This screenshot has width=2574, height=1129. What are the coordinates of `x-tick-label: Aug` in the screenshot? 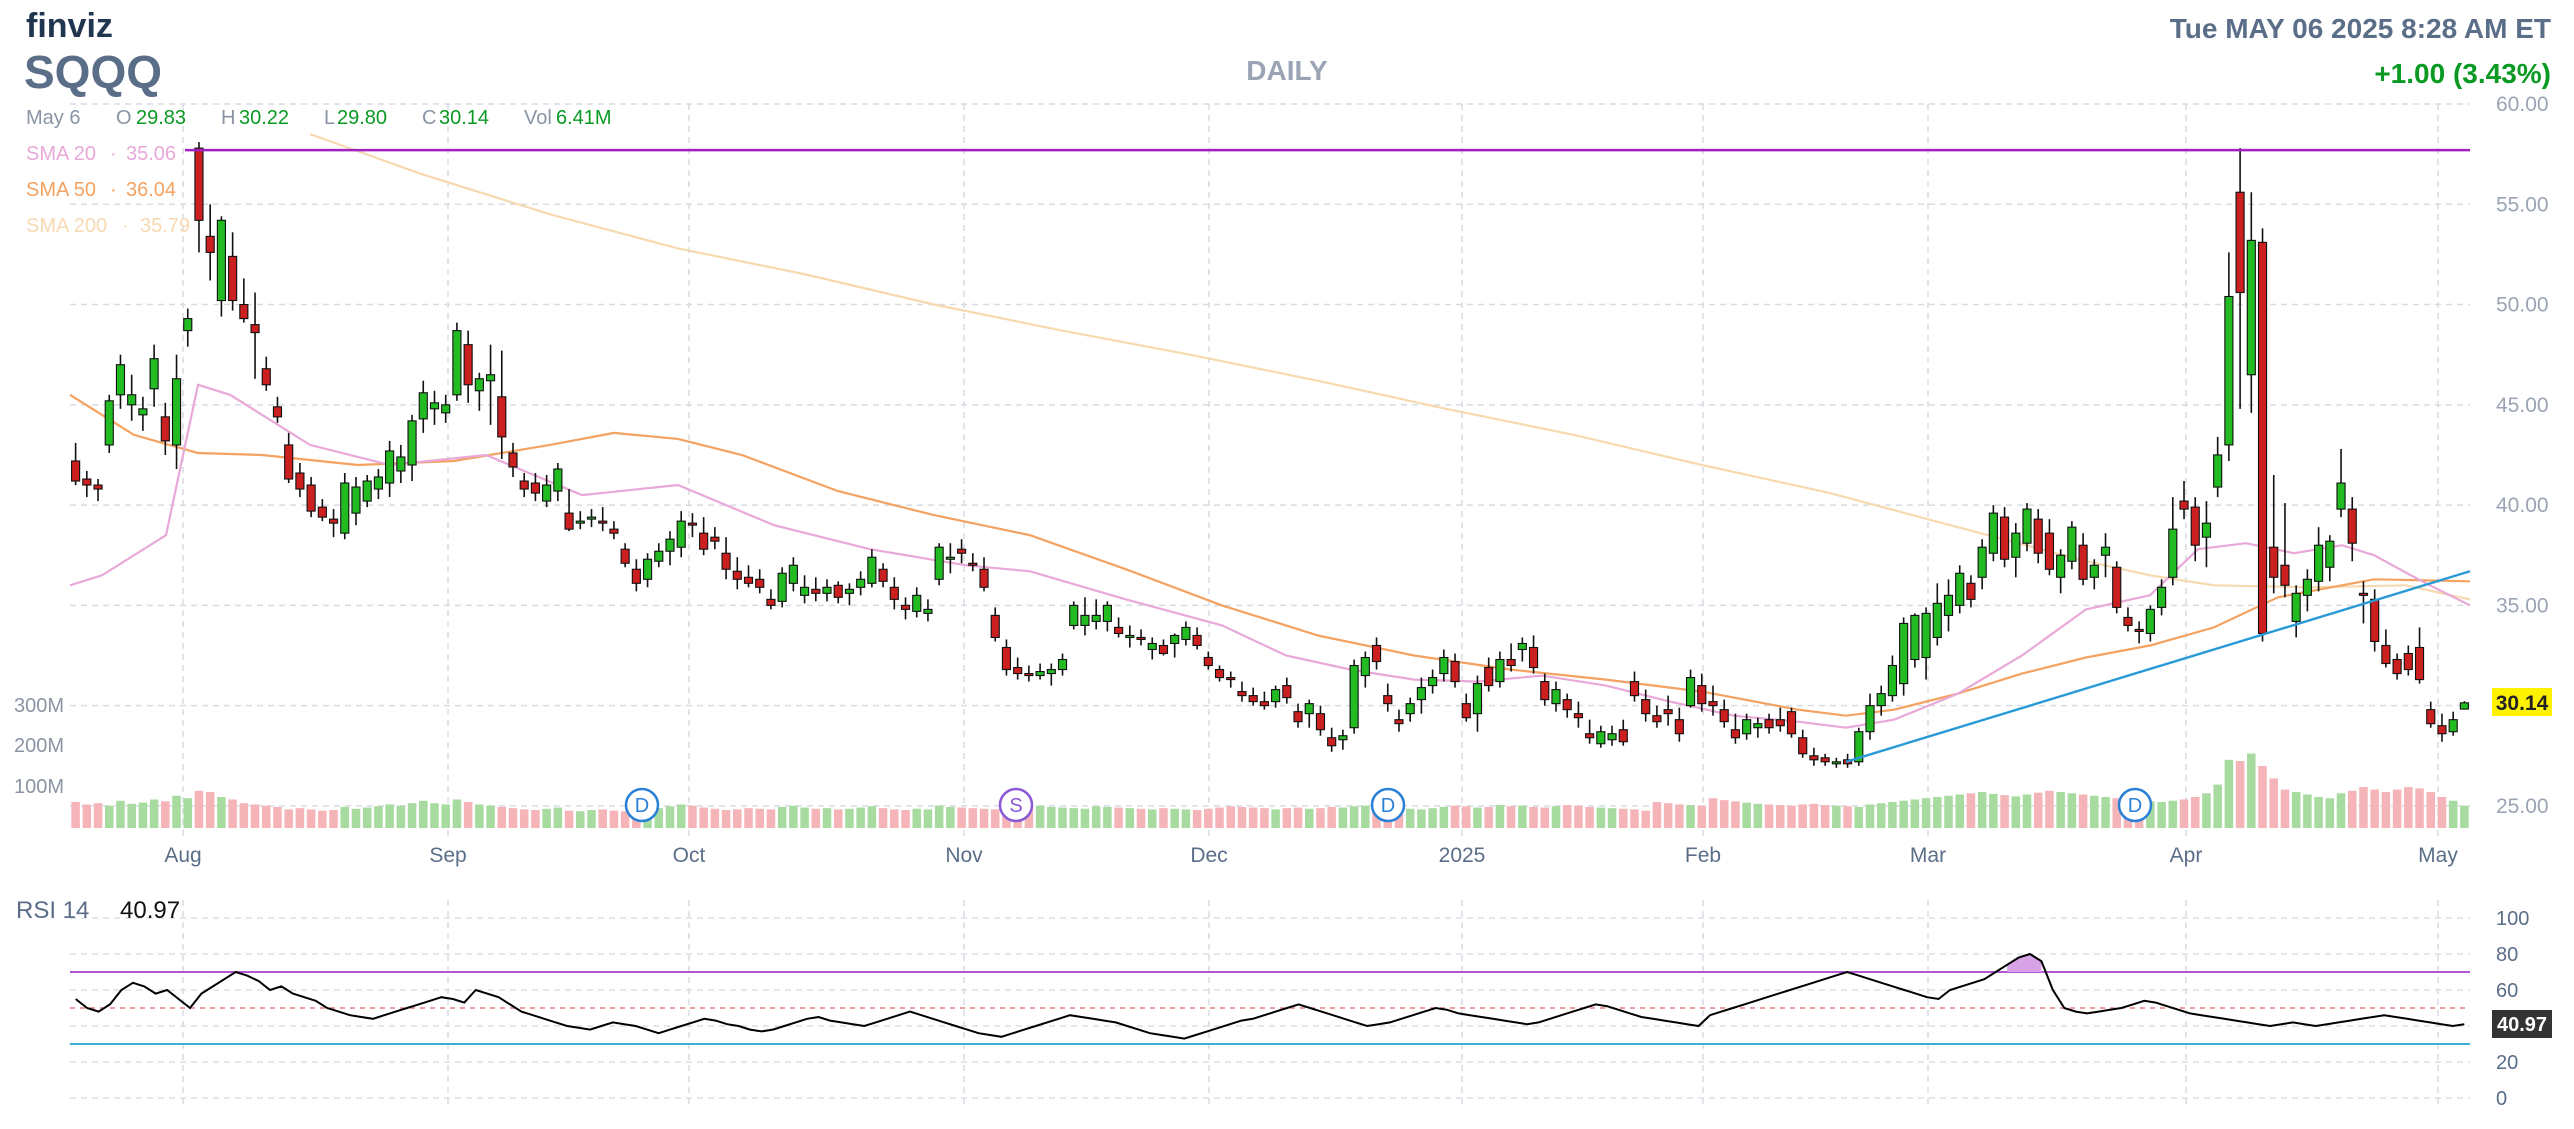 It's located at (182, 855).